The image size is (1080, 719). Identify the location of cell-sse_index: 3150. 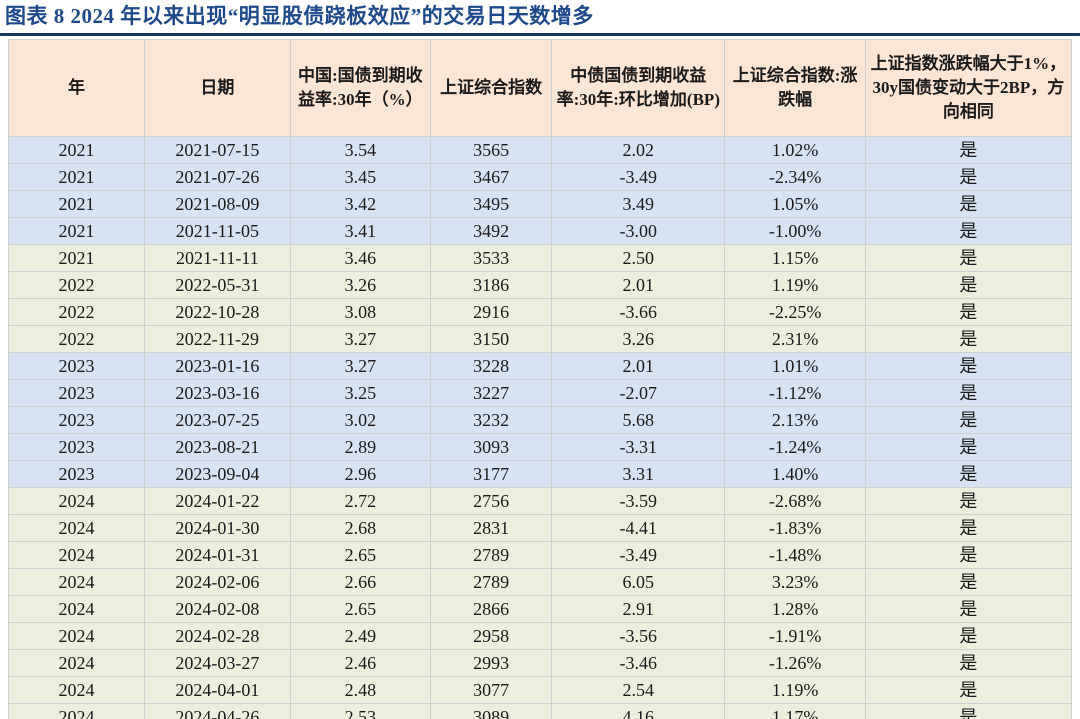
(491, 339).